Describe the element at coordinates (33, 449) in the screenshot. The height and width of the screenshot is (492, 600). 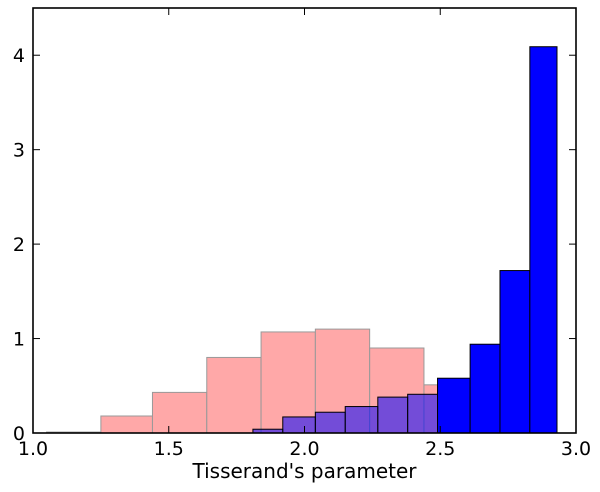
I see `x-tick-label-0: 1.0` at that location.